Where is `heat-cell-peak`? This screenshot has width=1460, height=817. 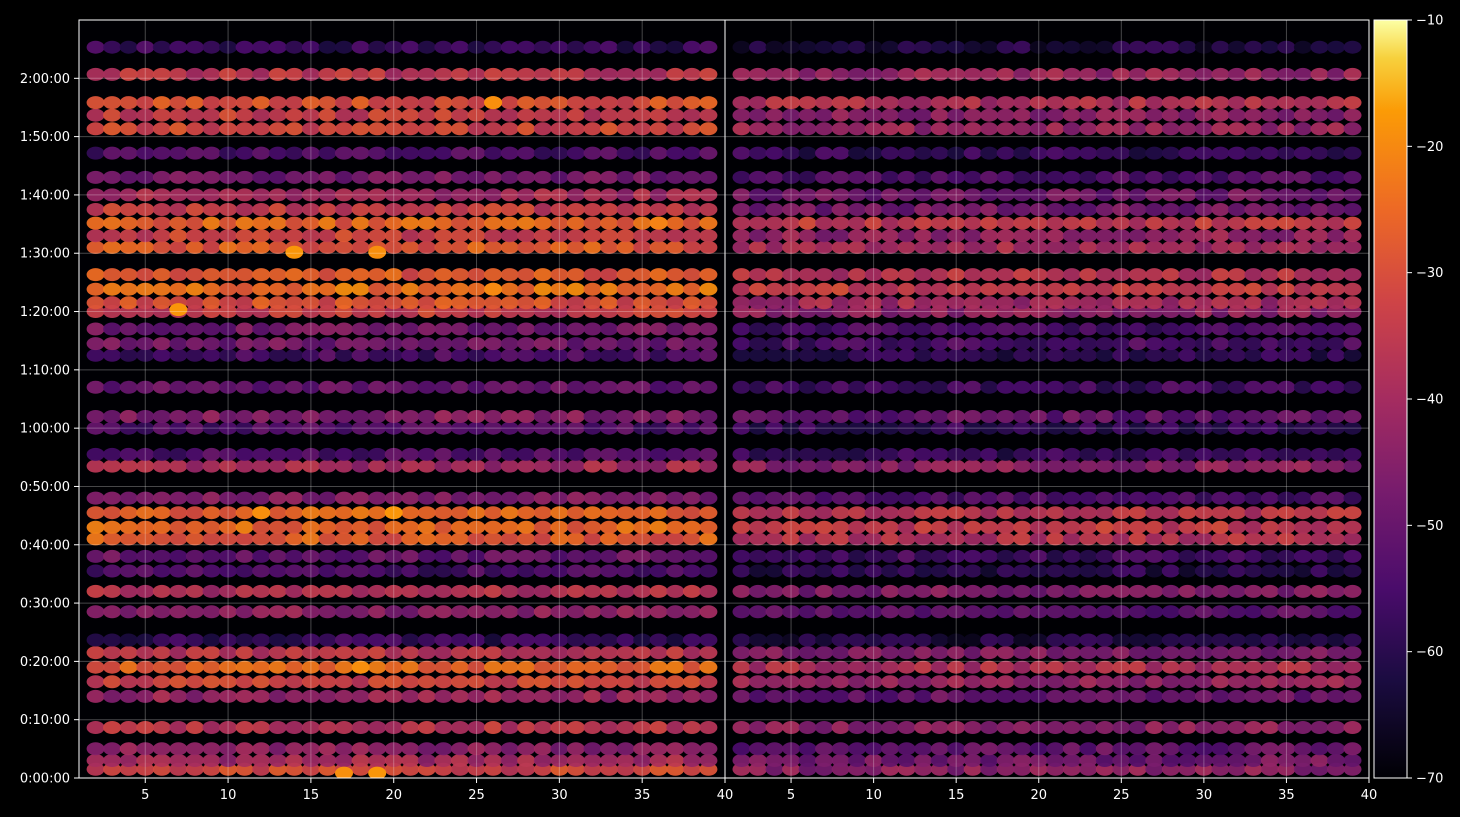
heat-cell-peak is located at coordinates (658, 223).